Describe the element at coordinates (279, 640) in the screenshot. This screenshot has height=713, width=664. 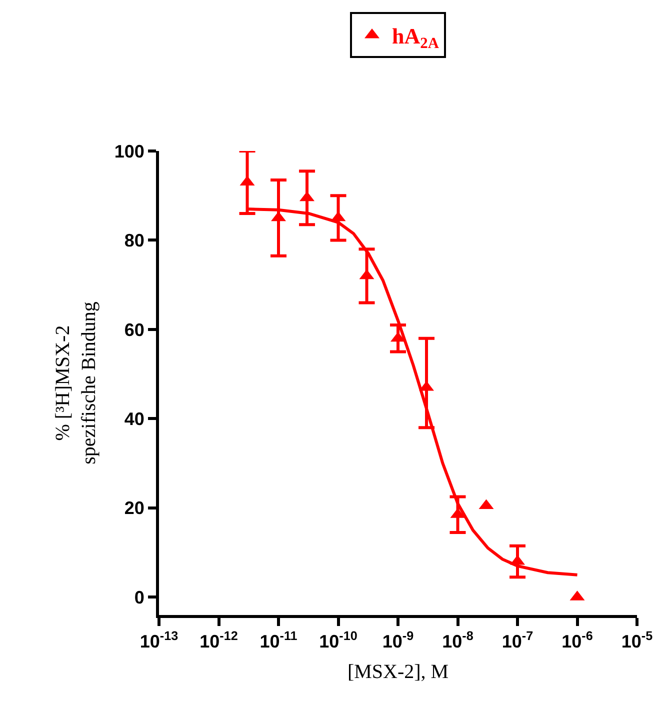
I see `x-tick-label: 10$^{-11}$` at that location.